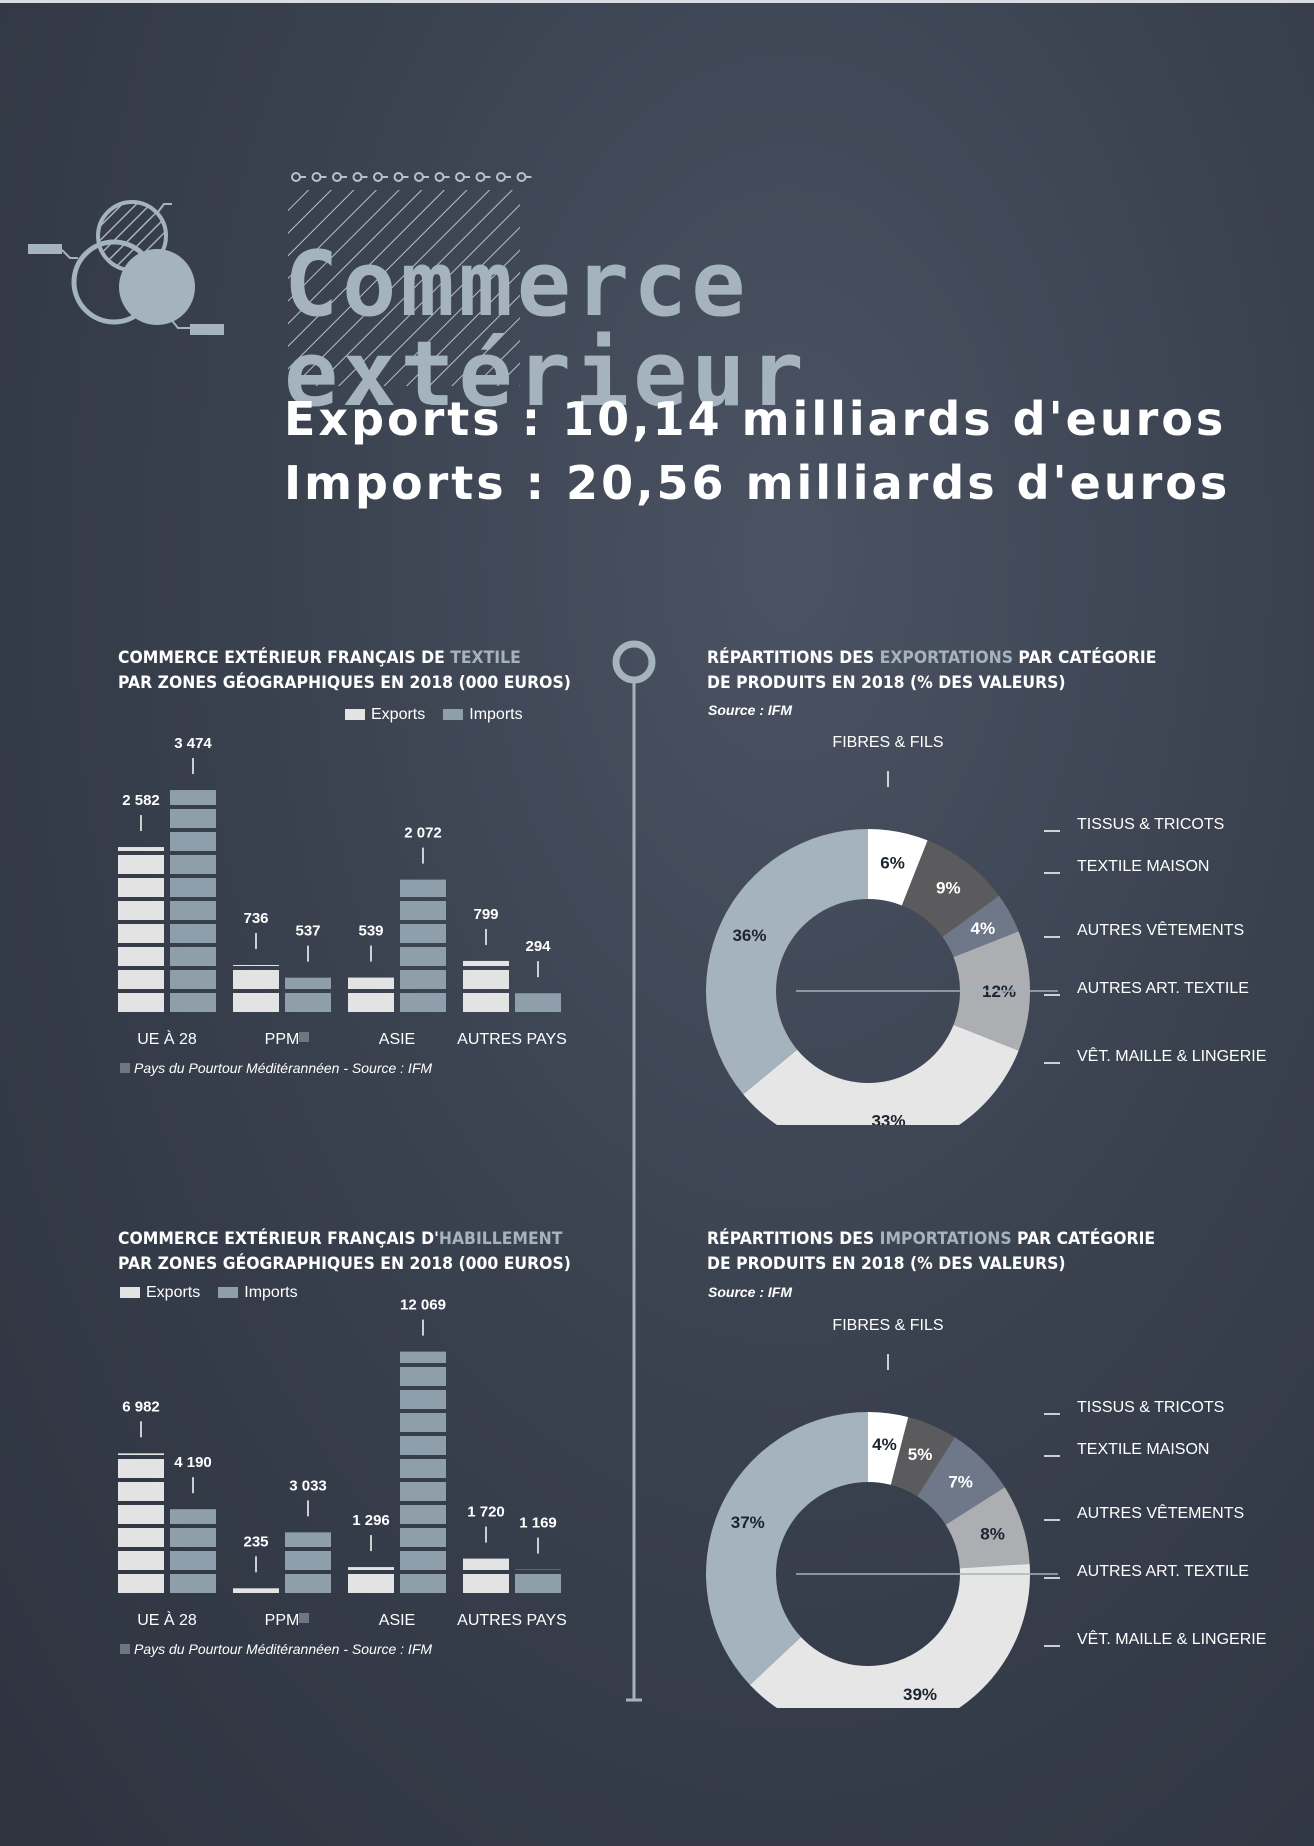 The width and height of the screenshot is (1314, 1846). What do you see at coordinates (167, 1619) in the screenshot?
I see `category-label: UE À 28` at bounding box center [167, 1619].